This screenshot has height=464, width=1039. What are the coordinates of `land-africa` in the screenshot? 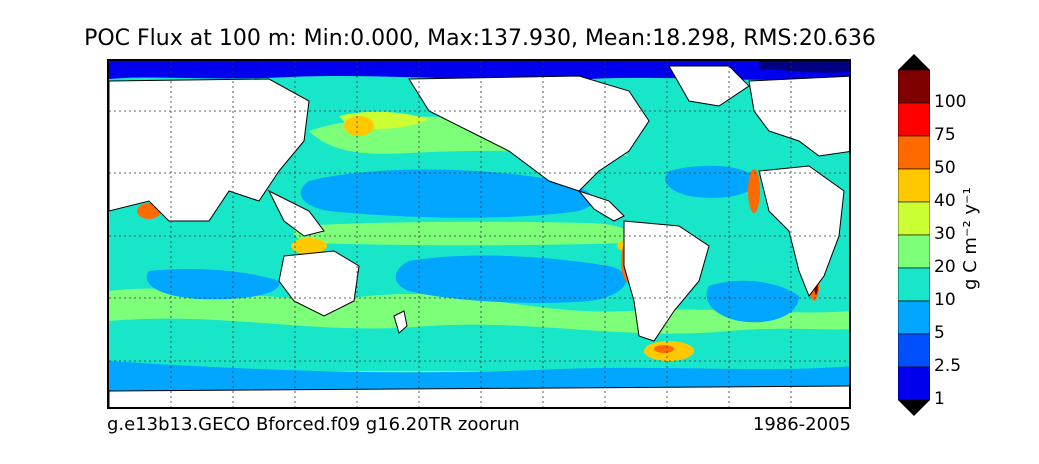 It's located at (801, 231).